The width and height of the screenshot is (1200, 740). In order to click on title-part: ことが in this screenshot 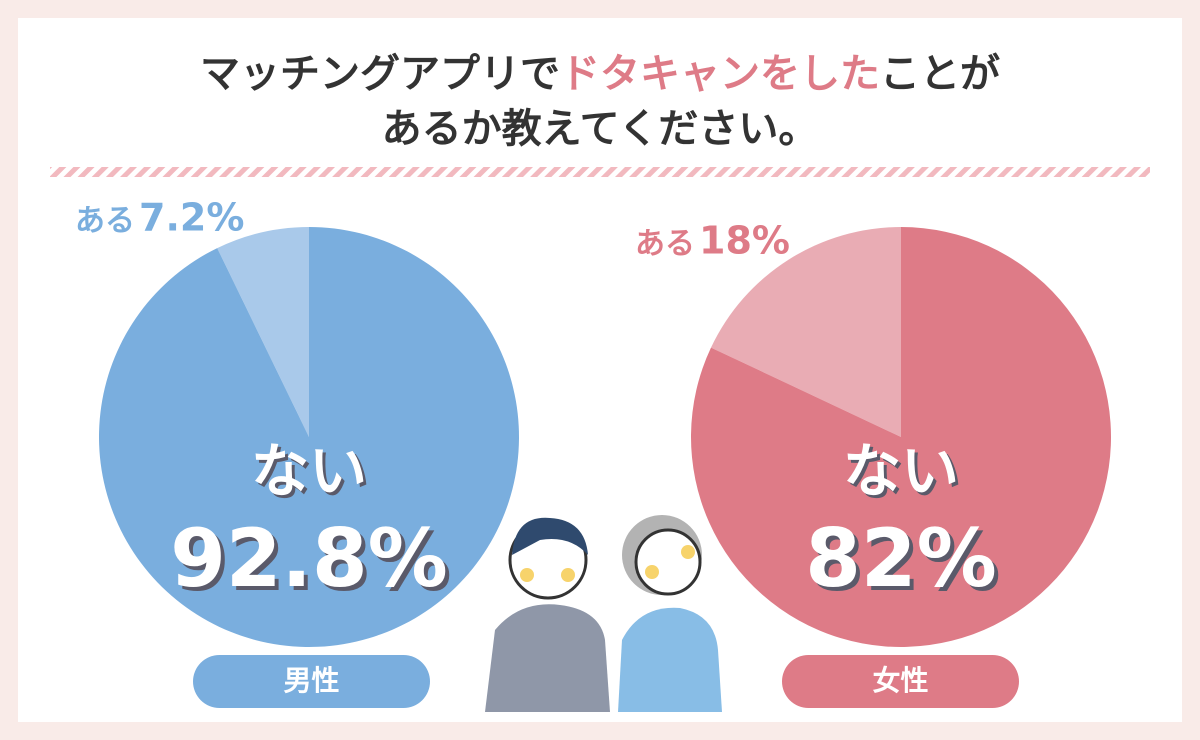, I will do `click(940, 74)`.